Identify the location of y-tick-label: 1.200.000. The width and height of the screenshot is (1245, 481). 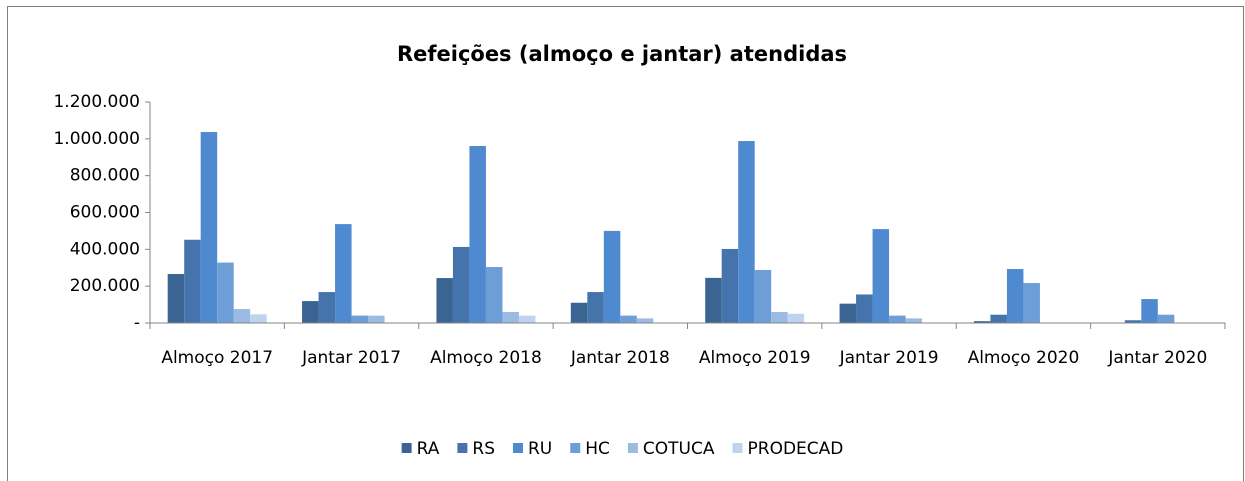
(96, 102).